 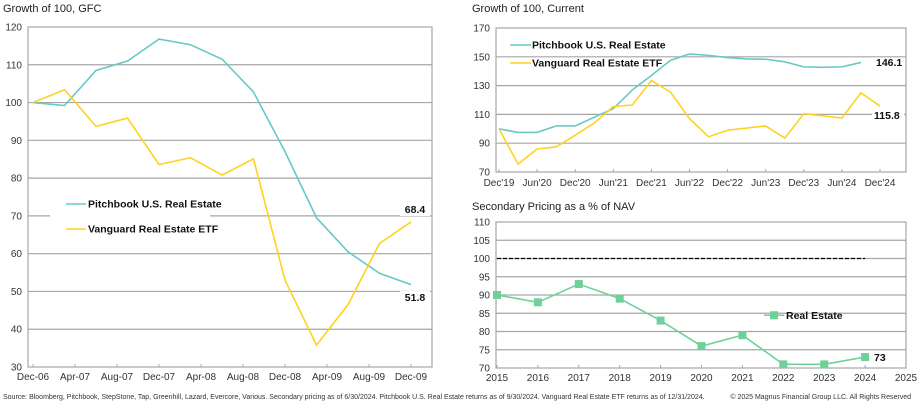 I want to click on series-line-pitchbook, so click(x=680, y=93).